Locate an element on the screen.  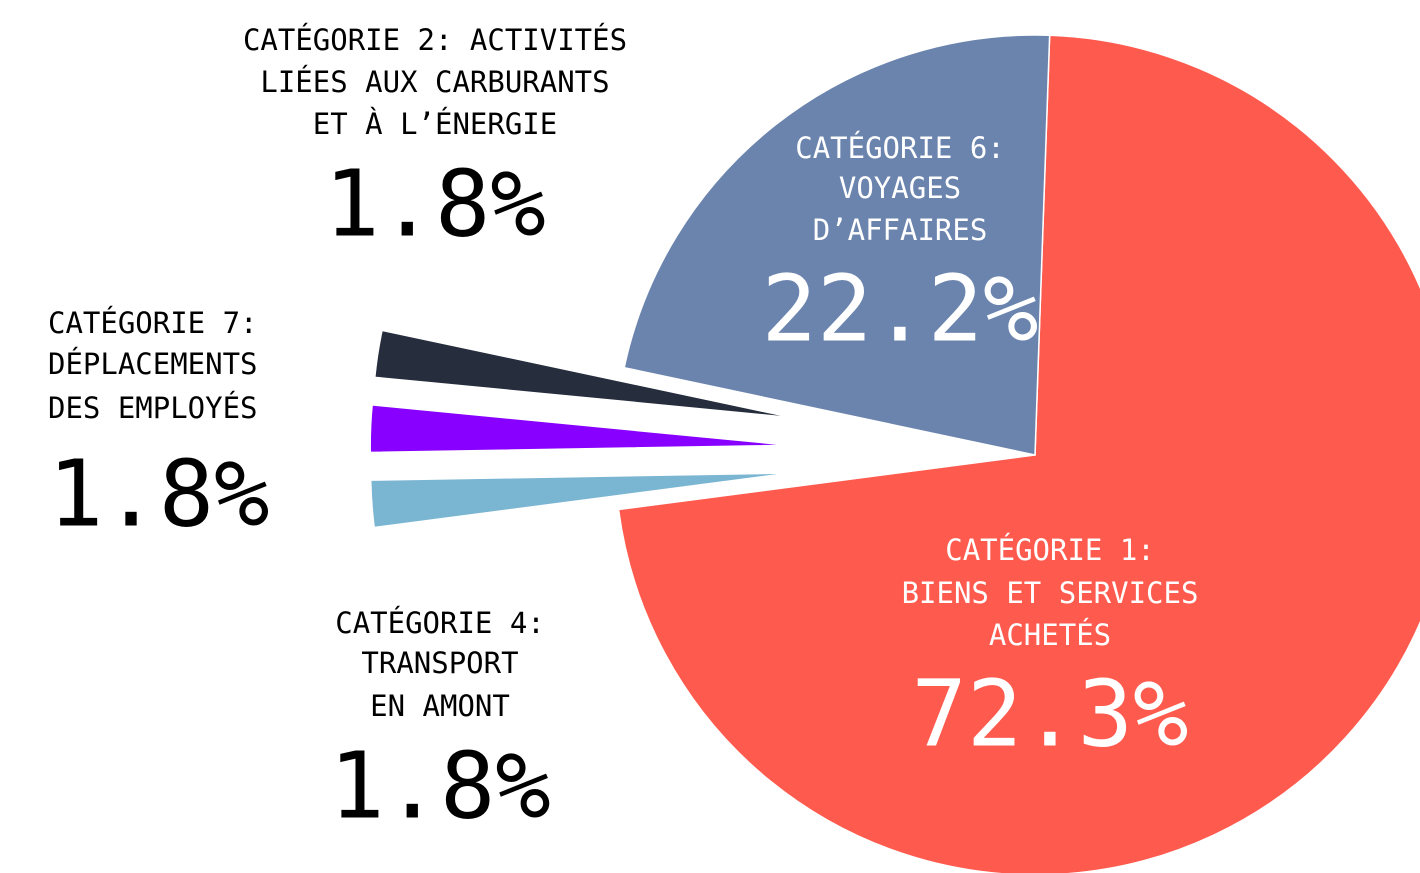
slice-label: ET À L’ÉNERGIE is located at coordinates (435, 124).